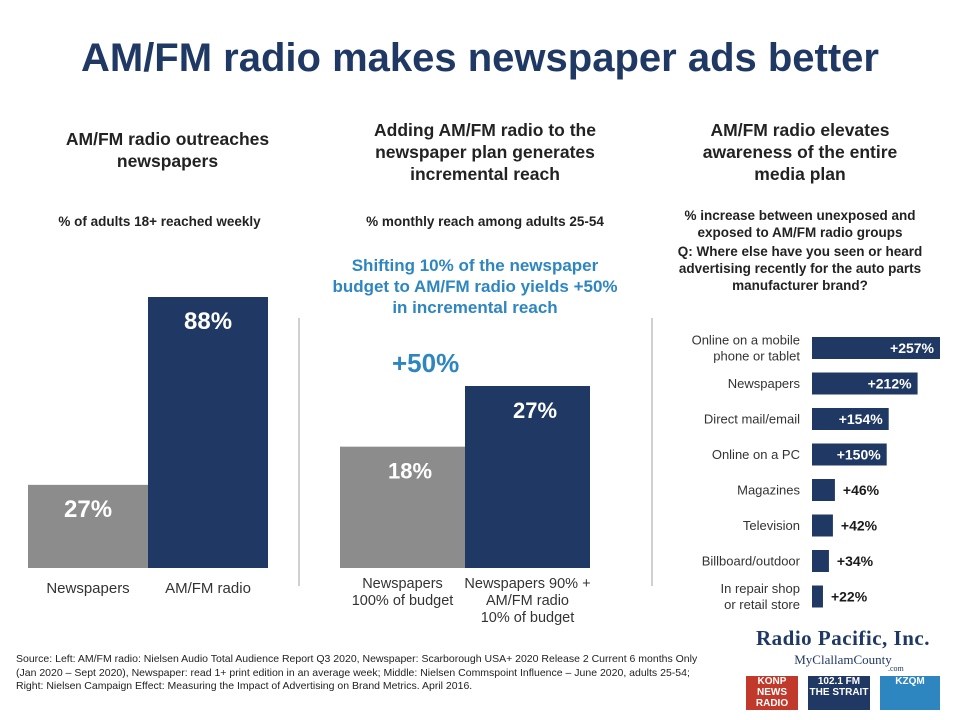  Describe the element at coordinates (861, 490) in the screenshot. I see `awareness-value-4: +46%` at that location.